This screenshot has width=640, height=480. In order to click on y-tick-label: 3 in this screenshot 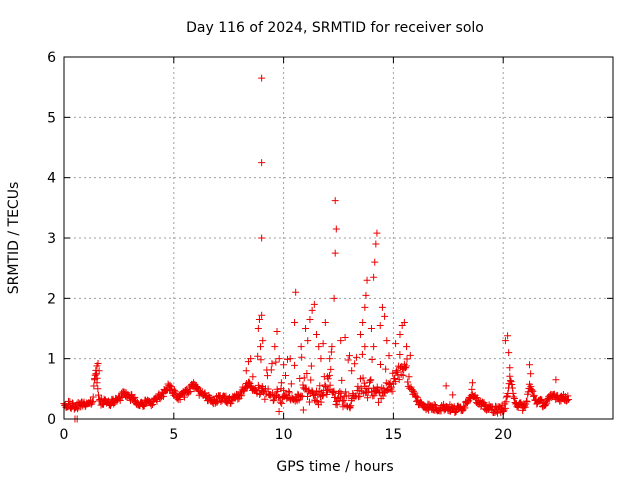, I will do `click(51, 239)`.